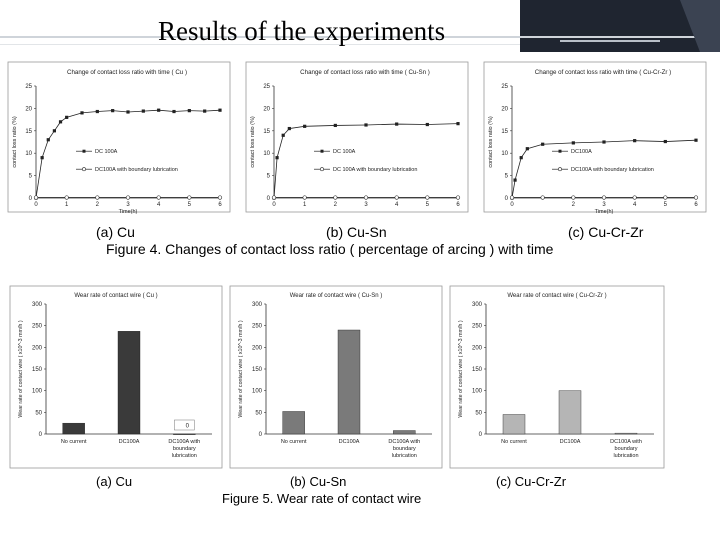 The height and width of the screenshot is (540, 720). I want to click on y-tick-label: 25, so click(28, 87).